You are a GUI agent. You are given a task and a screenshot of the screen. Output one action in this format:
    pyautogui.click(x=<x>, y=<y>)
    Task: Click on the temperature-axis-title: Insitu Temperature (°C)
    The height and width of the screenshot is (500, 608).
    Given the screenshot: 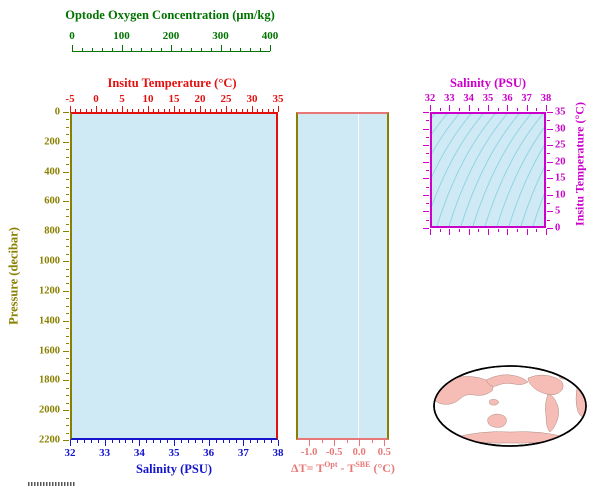 What is the action you would take?
    pyautogui.click(x=172, y=83)
    